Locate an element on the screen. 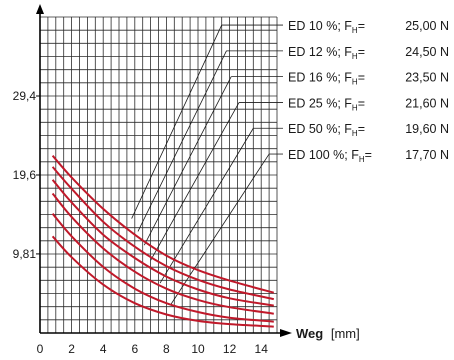 The height and width of the screenshot is (360, 454). legend-entry: ED 10 %; FH= is located at coordinates (326, 27).